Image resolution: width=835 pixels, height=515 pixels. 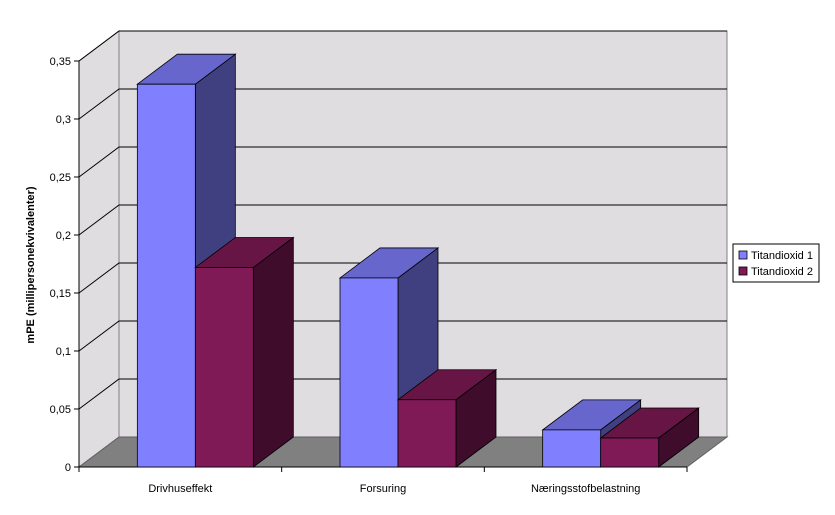 I want to click on bar-titandioxid-2-forsuring, so click(x=447, y=418).